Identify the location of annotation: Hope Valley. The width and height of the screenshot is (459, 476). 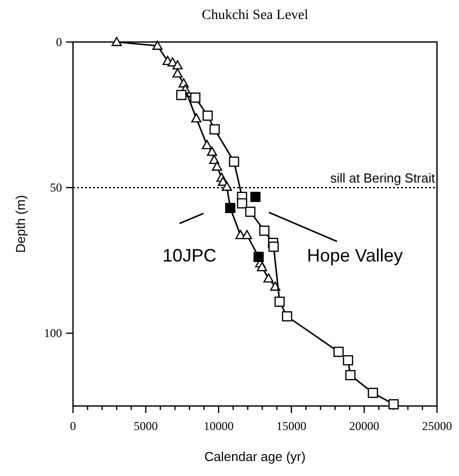
(355, 255).